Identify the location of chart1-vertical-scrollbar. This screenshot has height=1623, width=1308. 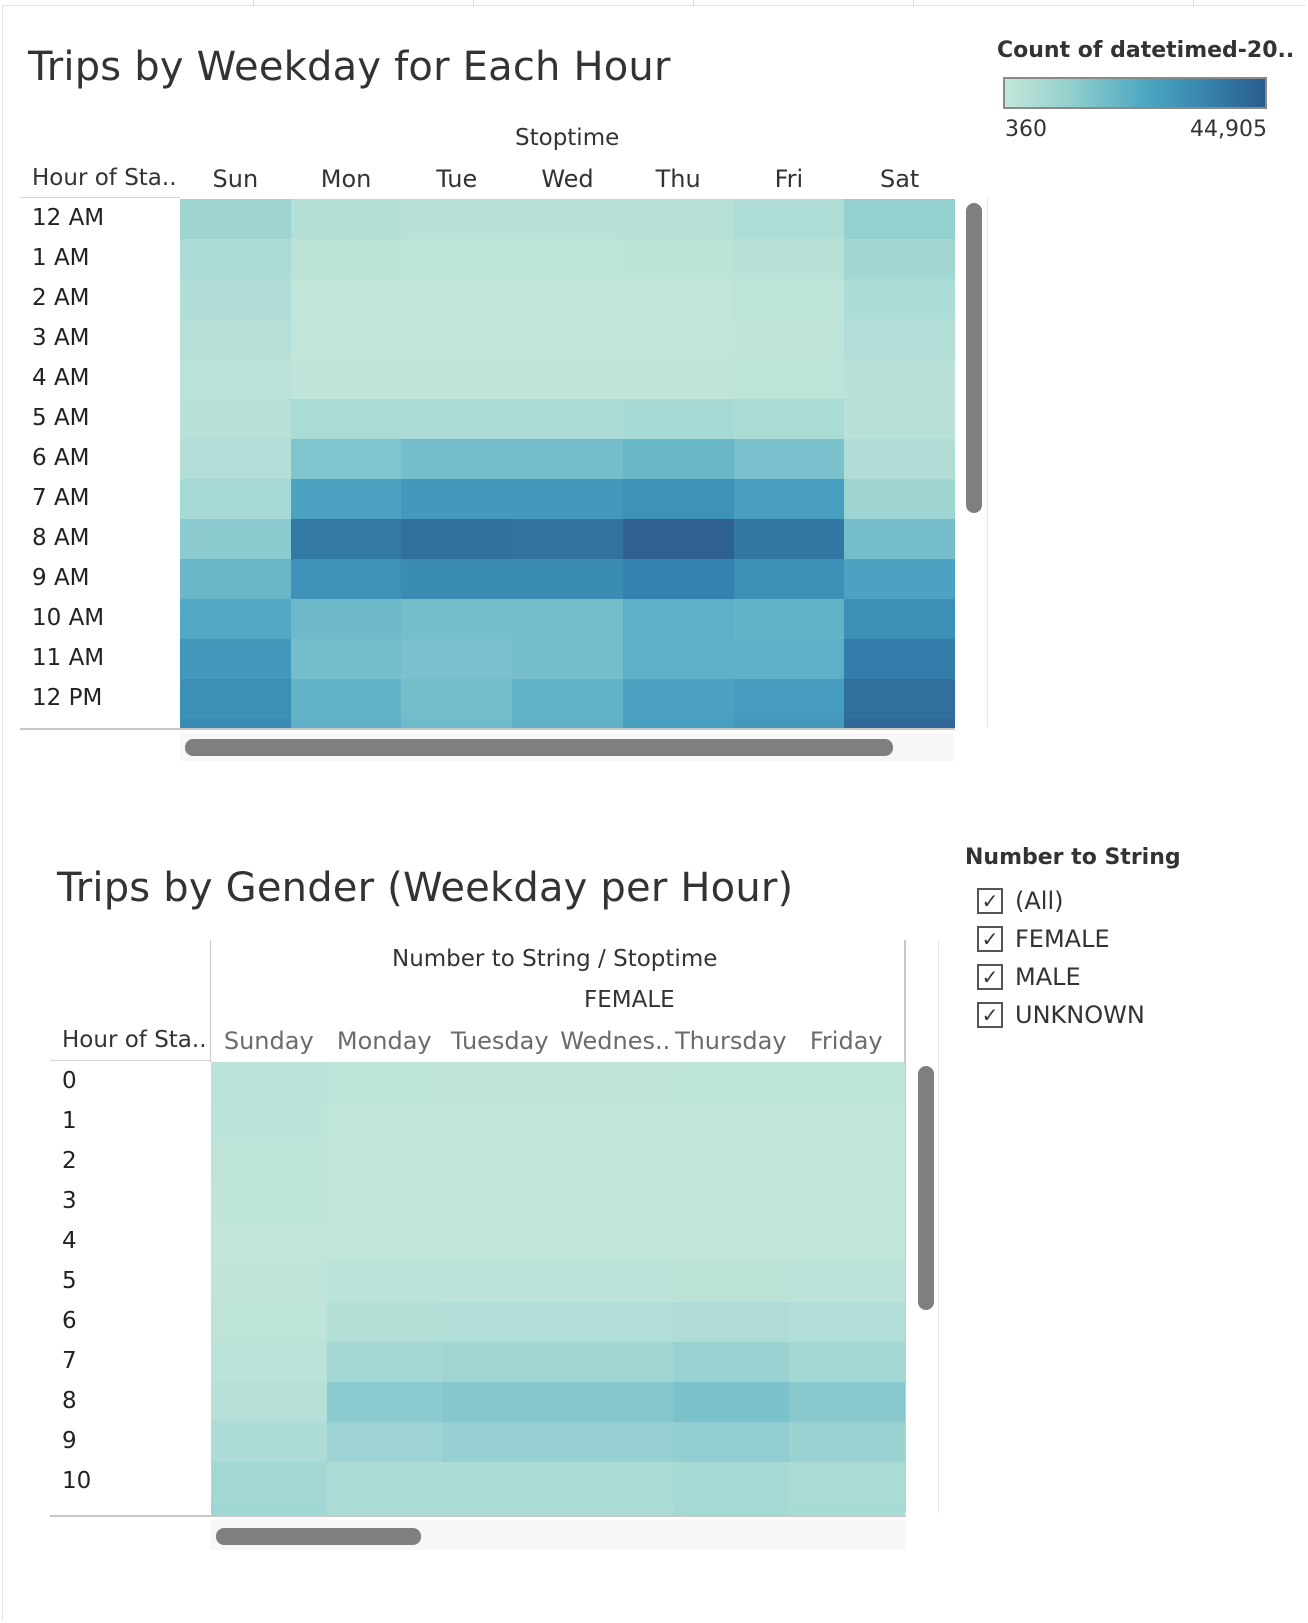
(974, 358).